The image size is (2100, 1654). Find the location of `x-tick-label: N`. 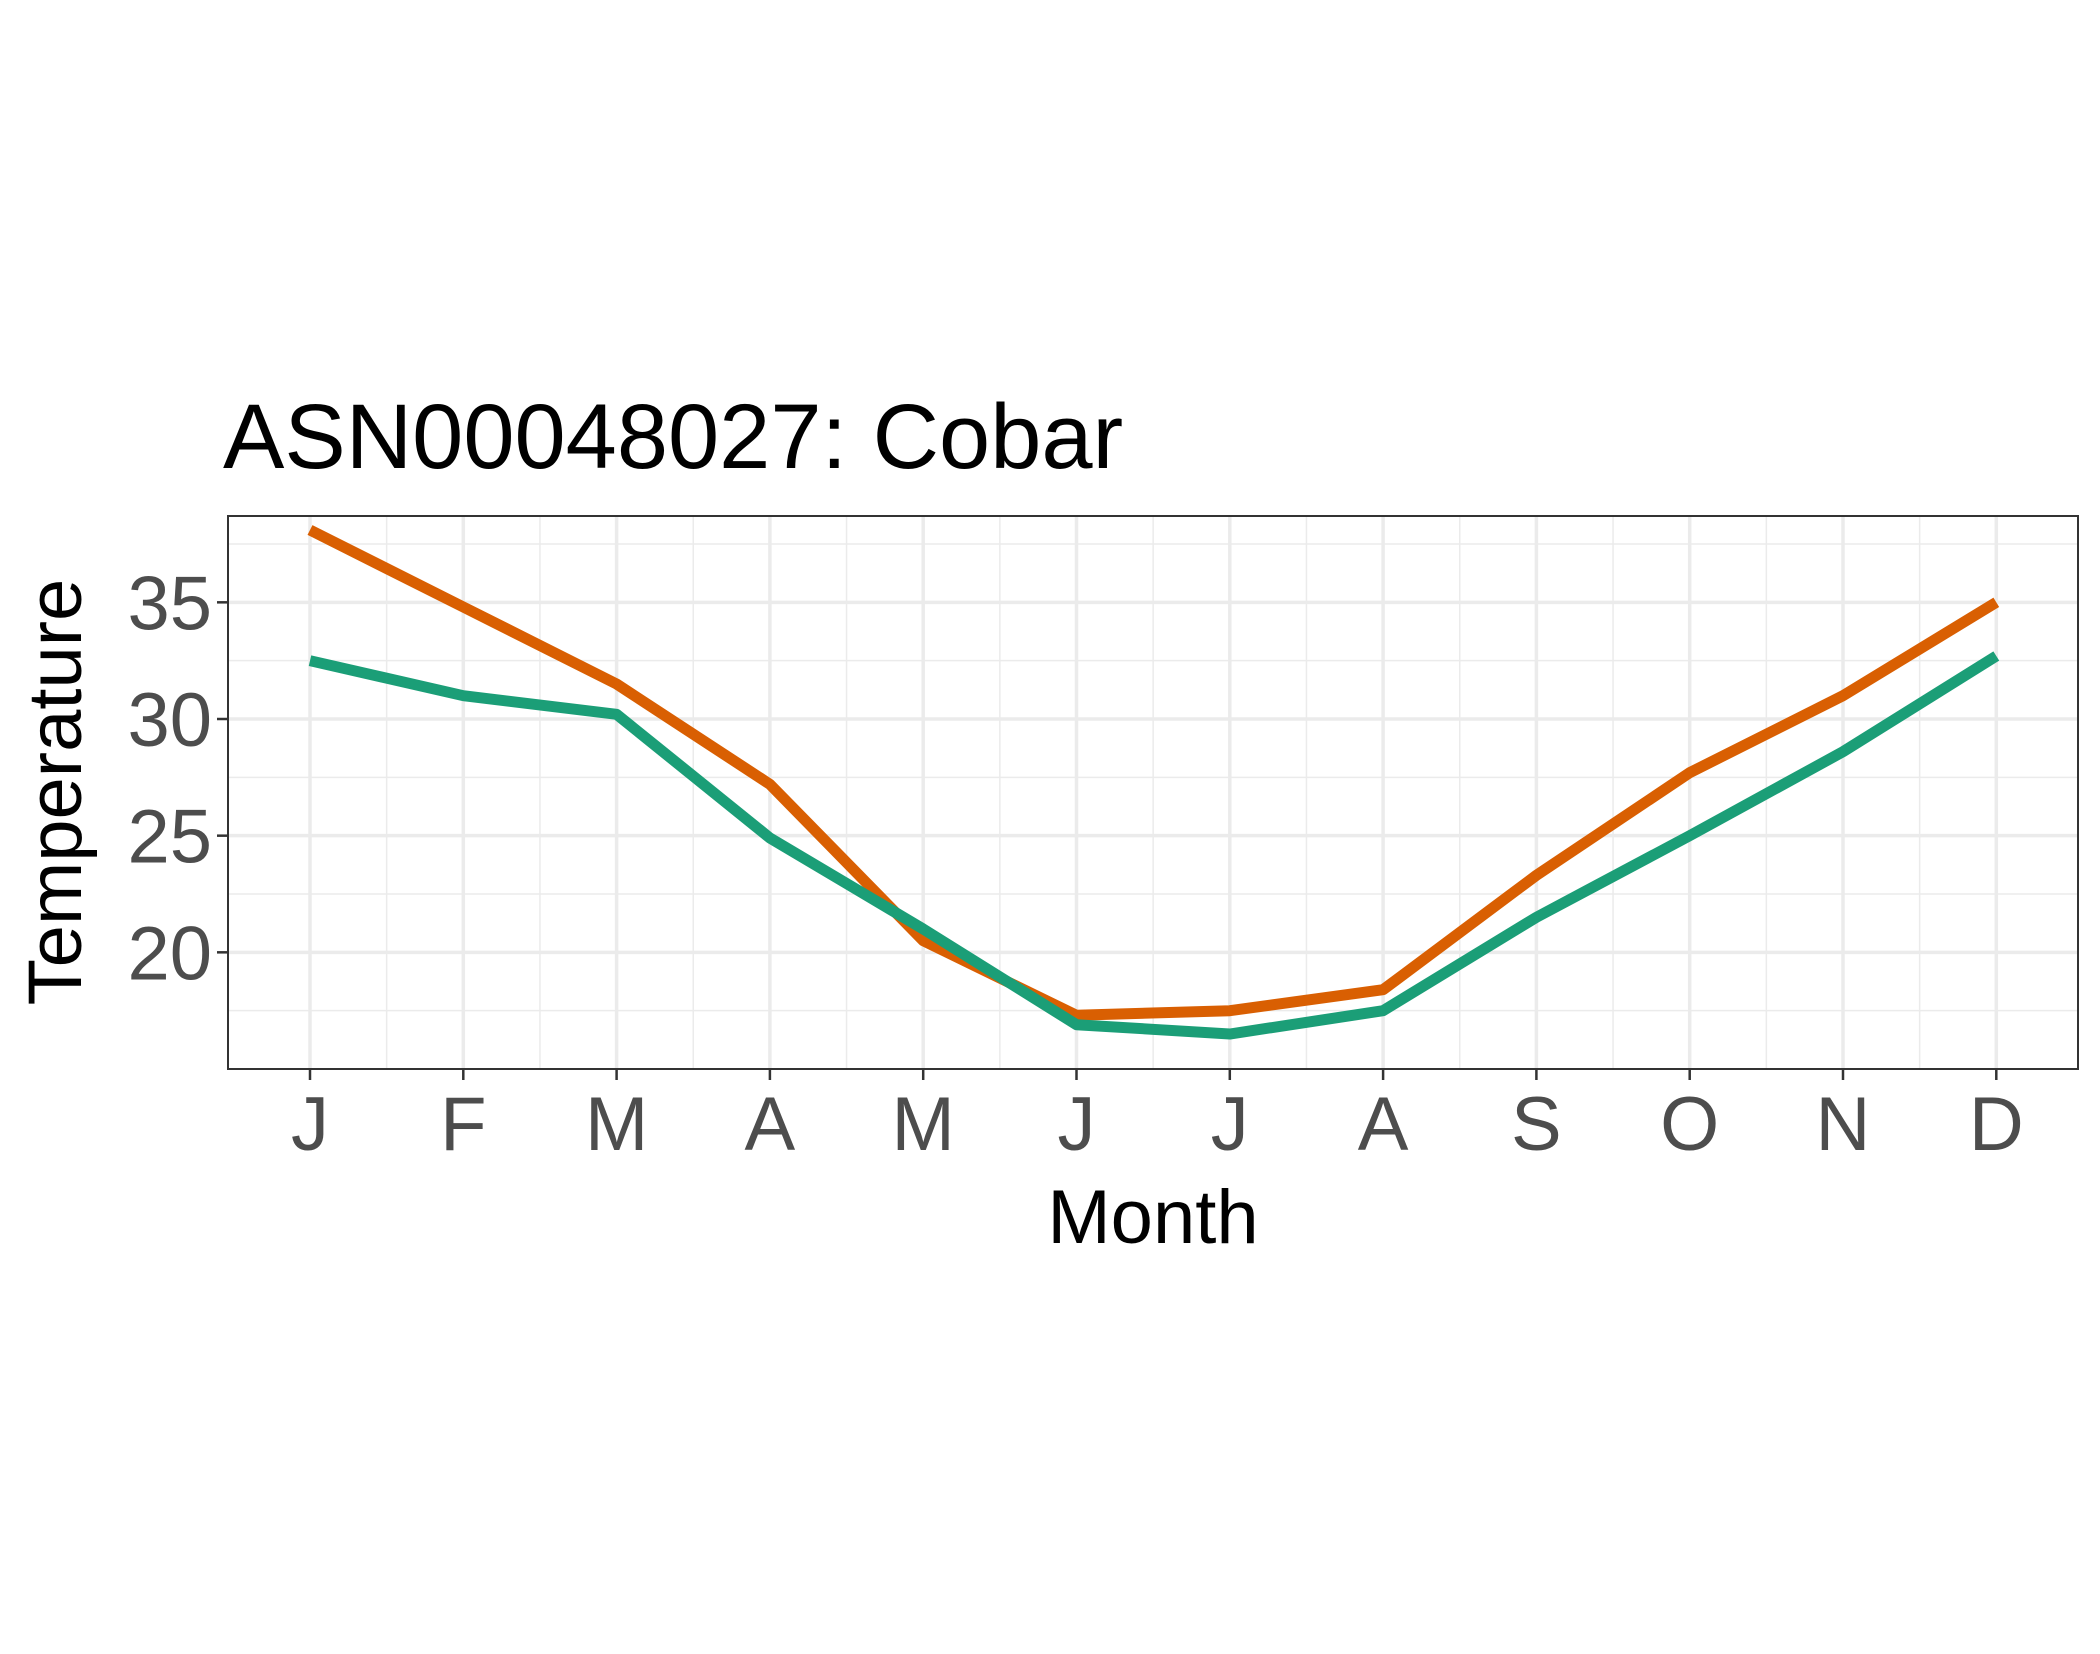

x-tick-label: N is located at coordinates (1843, 1124).